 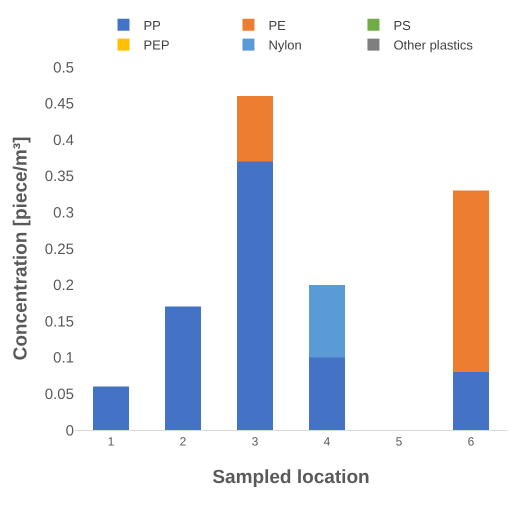 What do you see at coordinates (255, 441) in the screenshot?
I see `x-tick-label: 3` at bounding box center [255, 441].